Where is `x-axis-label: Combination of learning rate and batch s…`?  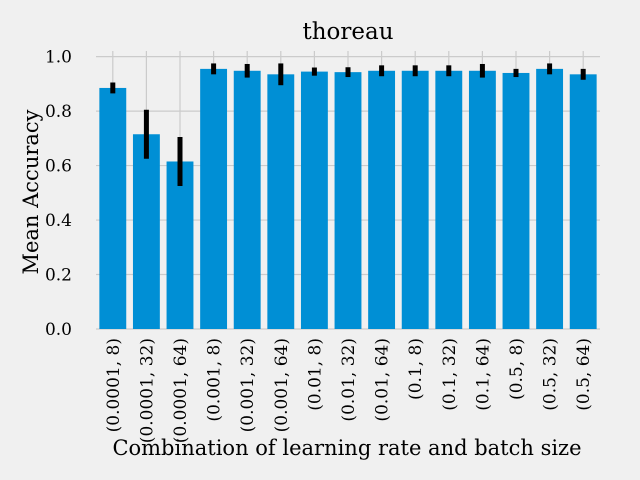
x-axis-label: Combination of learning rate and batch s… is located at coordinates (346, 448).